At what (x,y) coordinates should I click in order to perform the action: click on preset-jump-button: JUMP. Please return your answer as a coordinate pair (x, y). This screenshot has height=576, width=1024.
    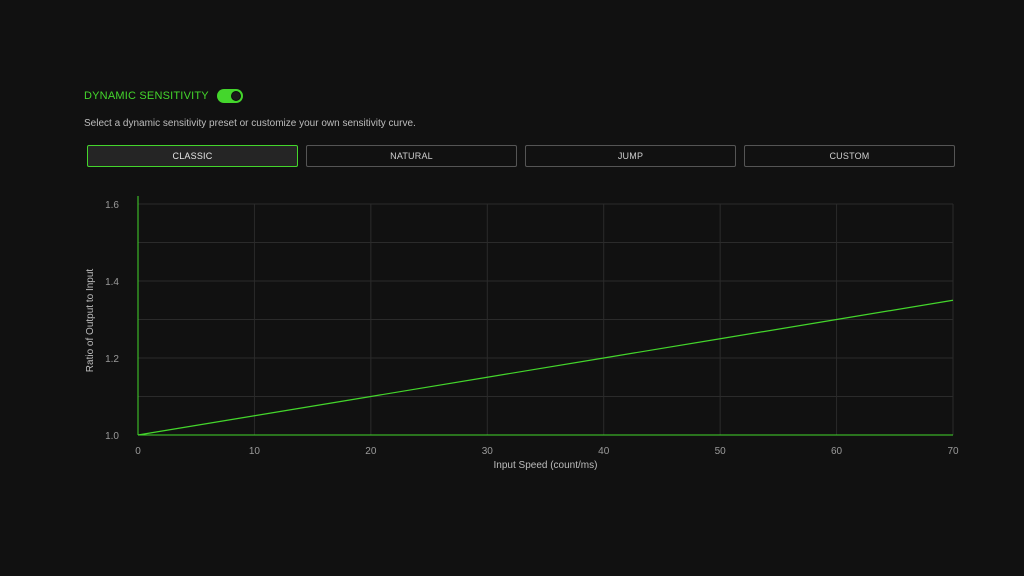
    Looking at the image, I should click on (630, 156).